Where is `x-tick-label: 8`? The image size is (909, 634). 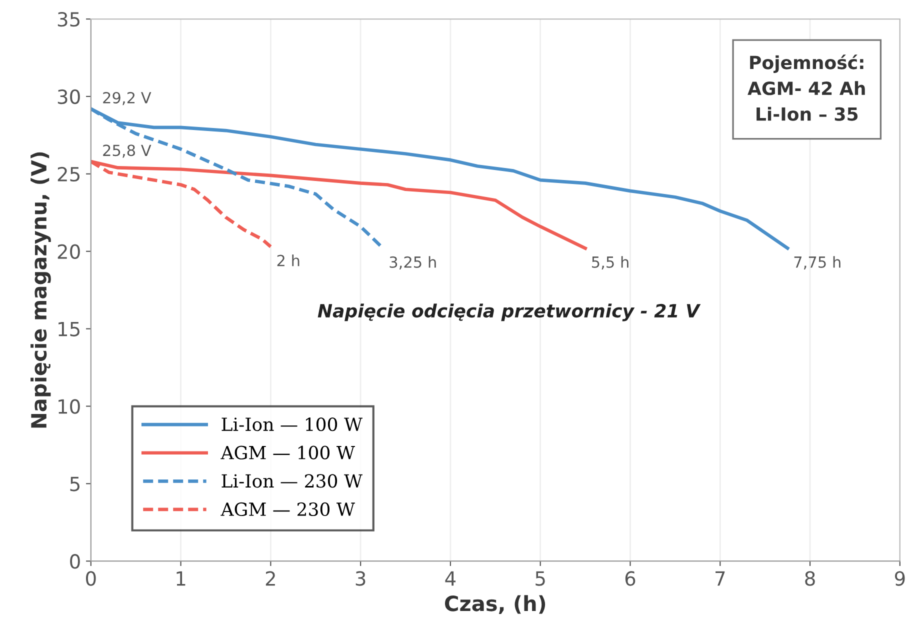
x-tick-label: 8 is located at coordinates (810, 578).